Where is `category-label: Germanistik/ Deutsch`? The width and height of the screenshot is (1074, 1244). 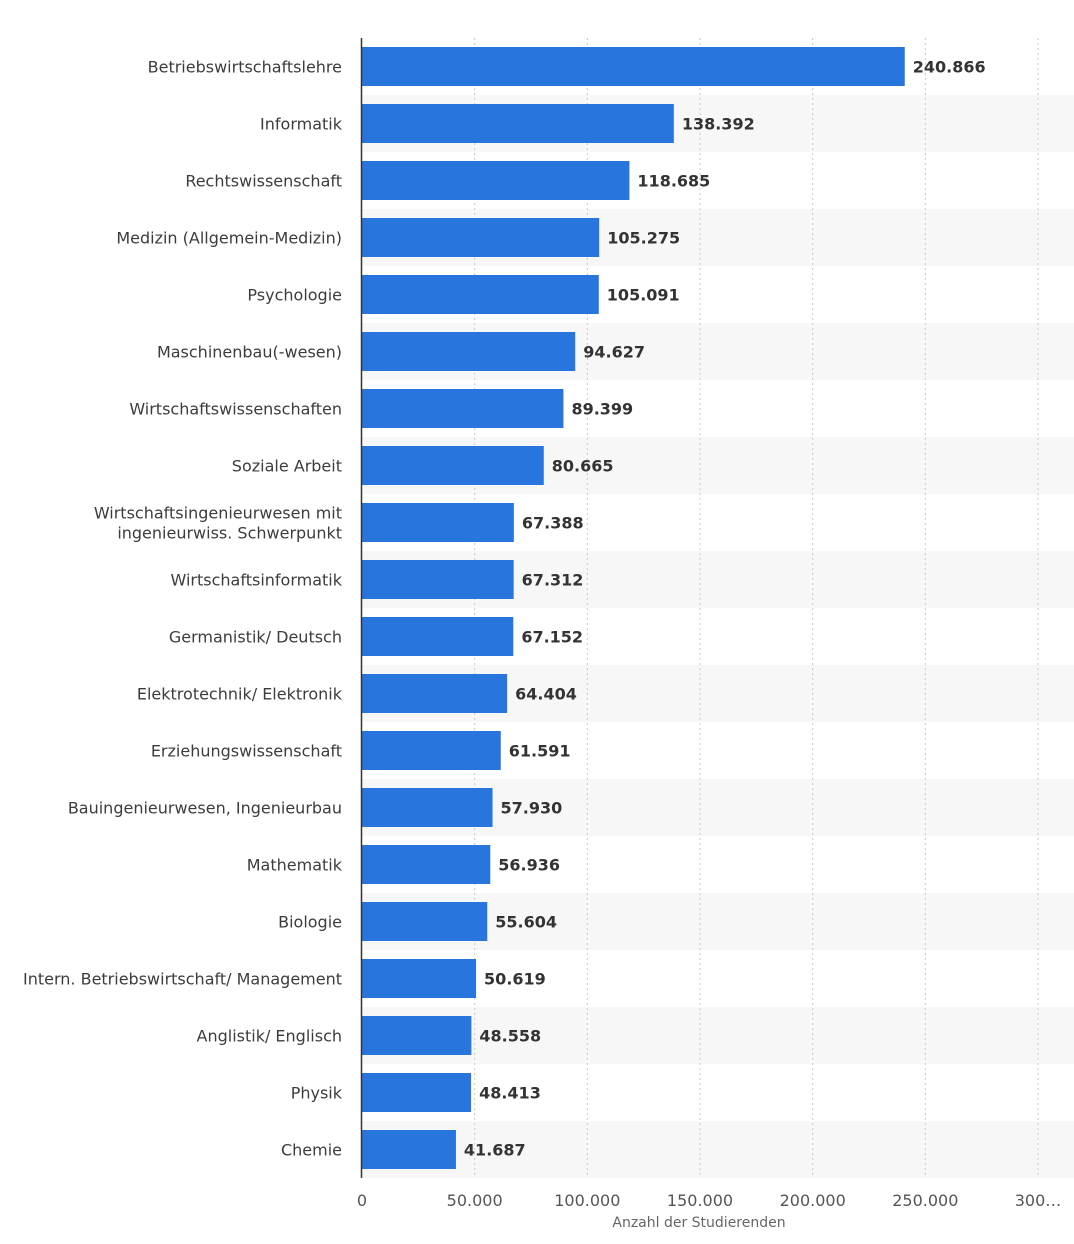
category-label: Germanistik/ Deutsch is located at coordinates (255, 637).